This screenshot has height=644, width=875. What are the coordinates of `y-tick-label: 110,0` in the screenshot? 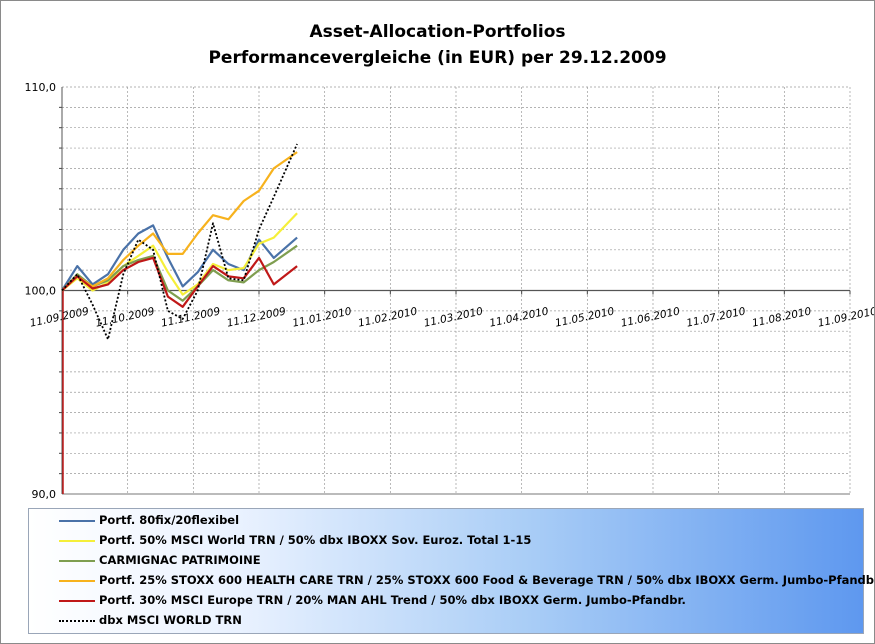 It's located at (41, 87).